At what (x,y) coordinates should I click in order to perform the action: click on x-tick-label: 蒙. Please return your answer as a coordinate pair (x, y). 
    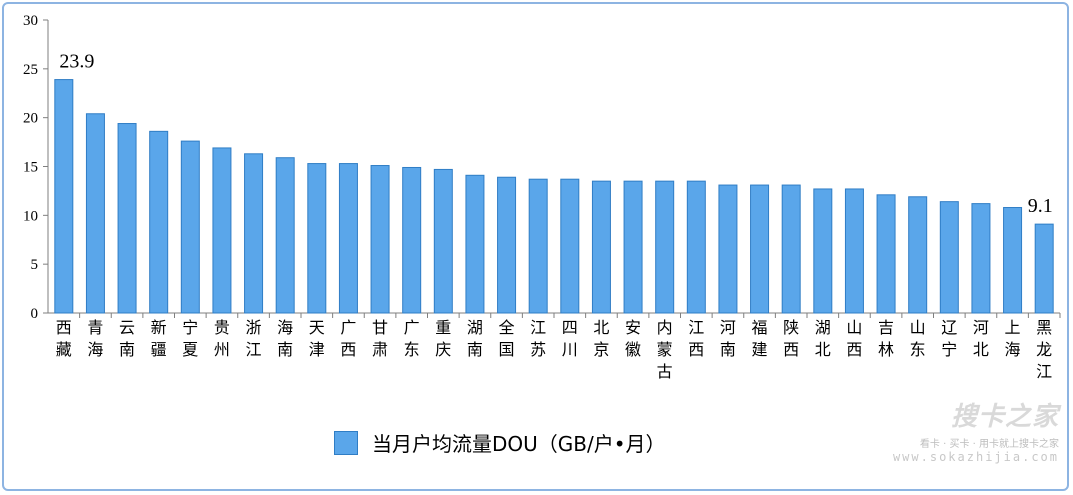
    Looking at the image, I should click on (665, 349).